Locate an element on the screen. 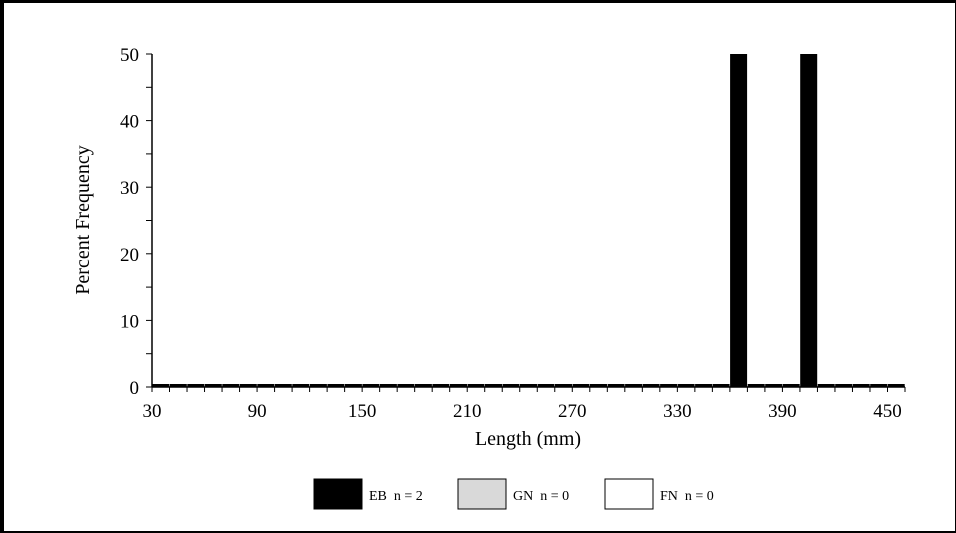  x-tick-label: 30 is located at coordinates (152, 411).